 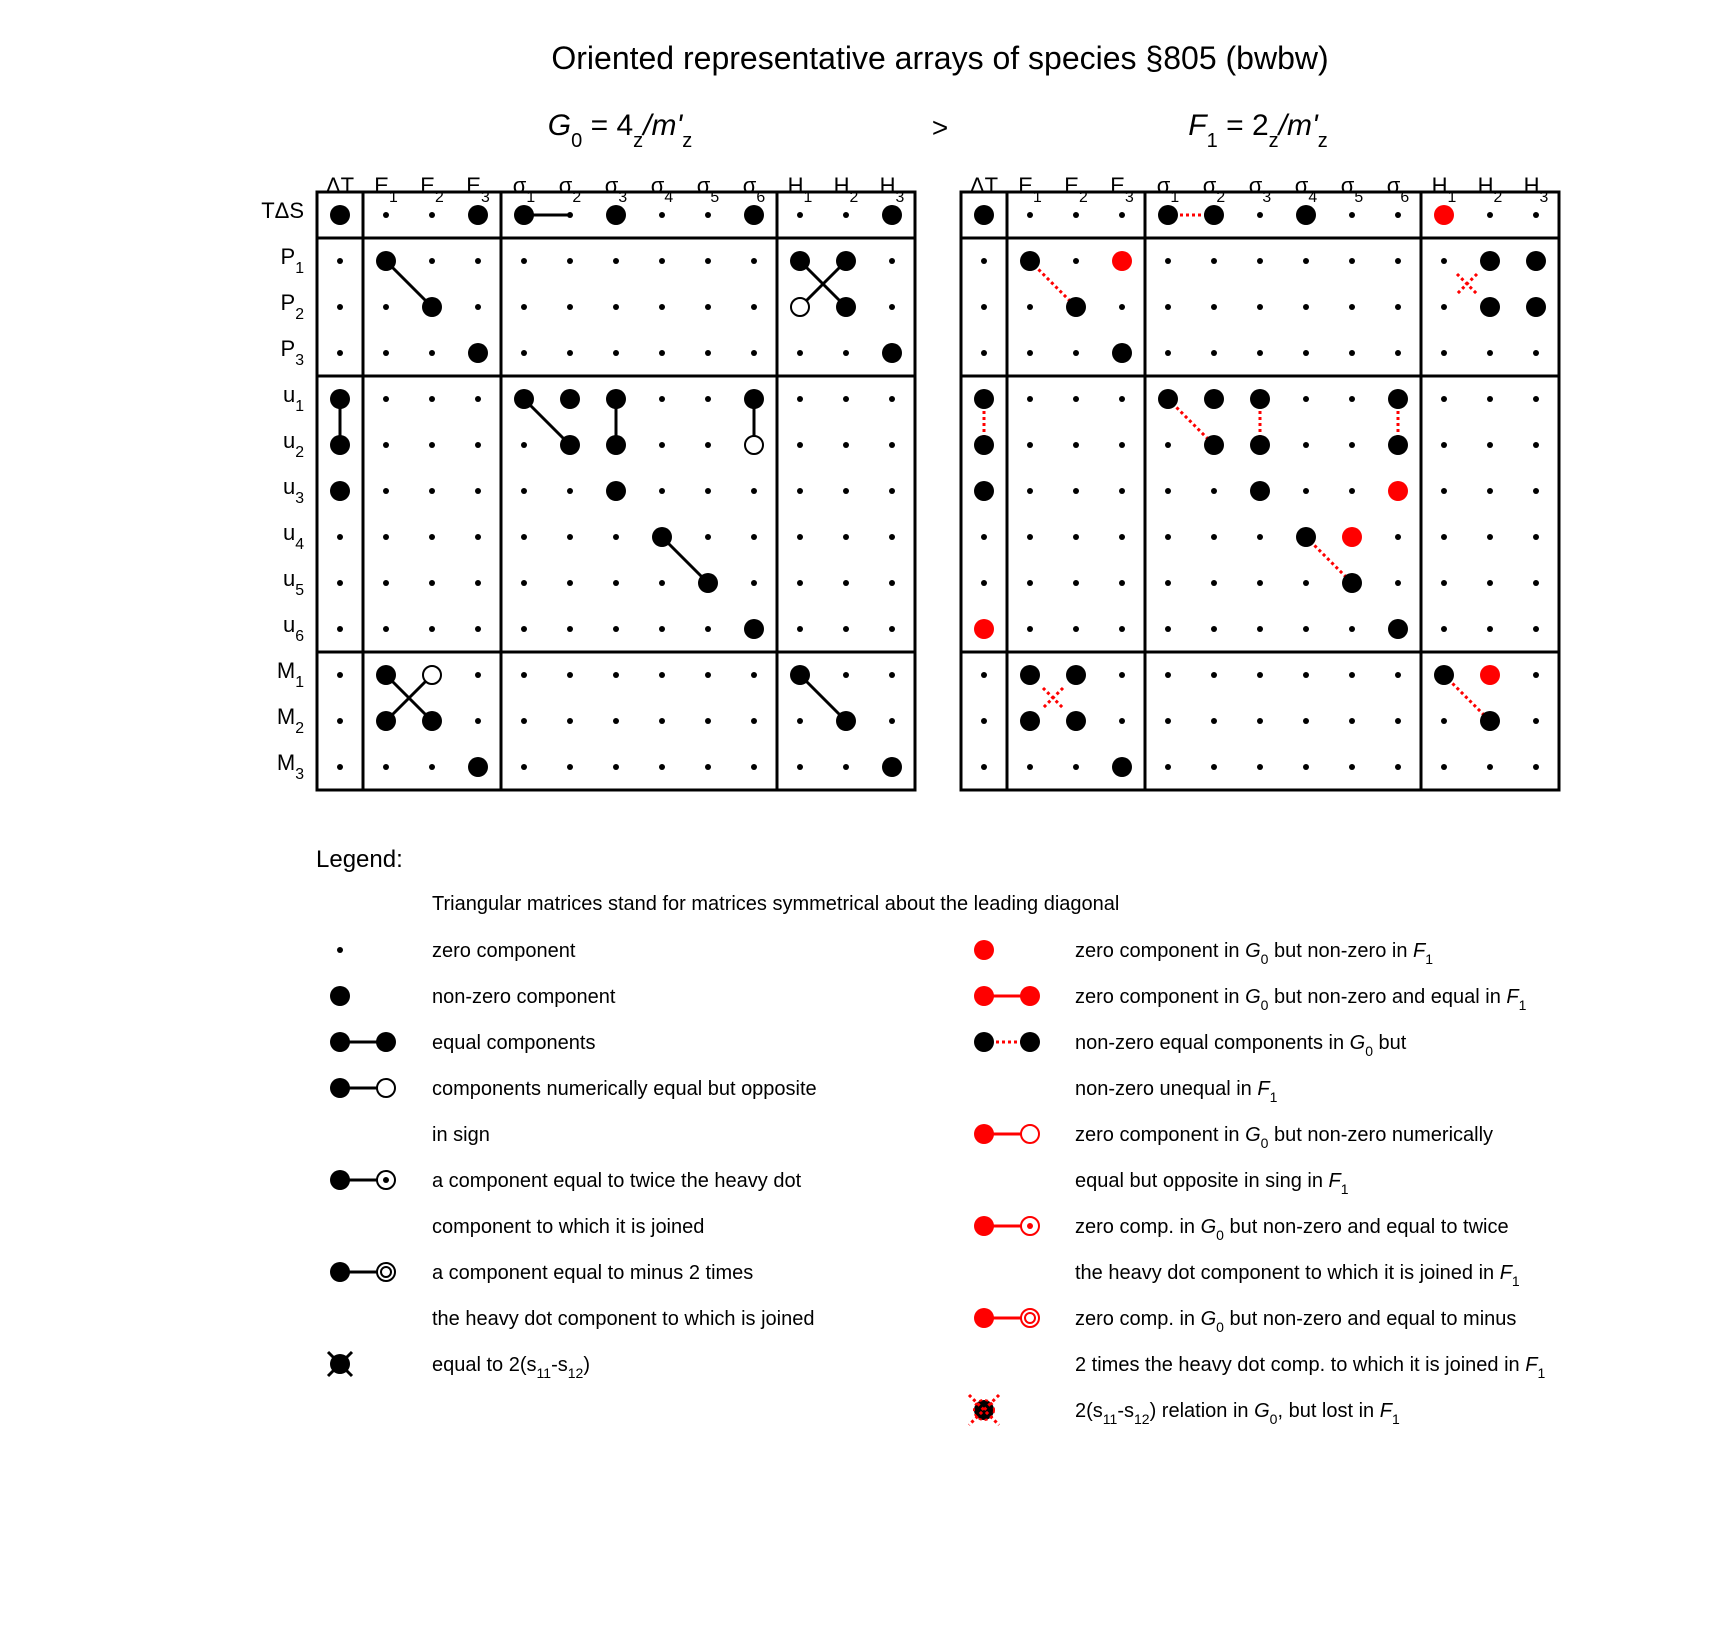 I want to click on twice-dot-center, so click(x=1030, y=1226).